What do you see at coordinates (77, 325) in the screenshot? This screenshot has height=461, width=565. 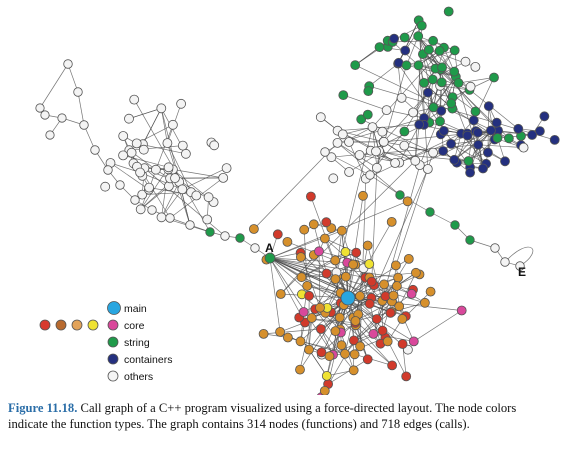 I see `core-swatch-tan` at bounding box center [77, 325].